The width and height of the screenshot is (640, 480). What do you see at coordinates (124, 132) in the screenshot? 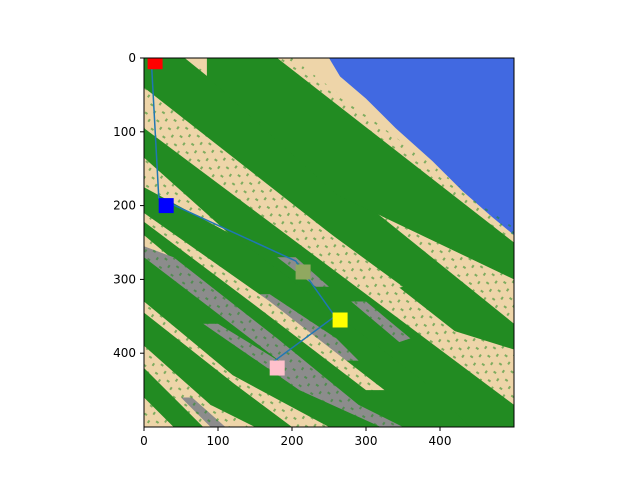
I see `y-tick-label: 100` at bounding box center [124, 132].